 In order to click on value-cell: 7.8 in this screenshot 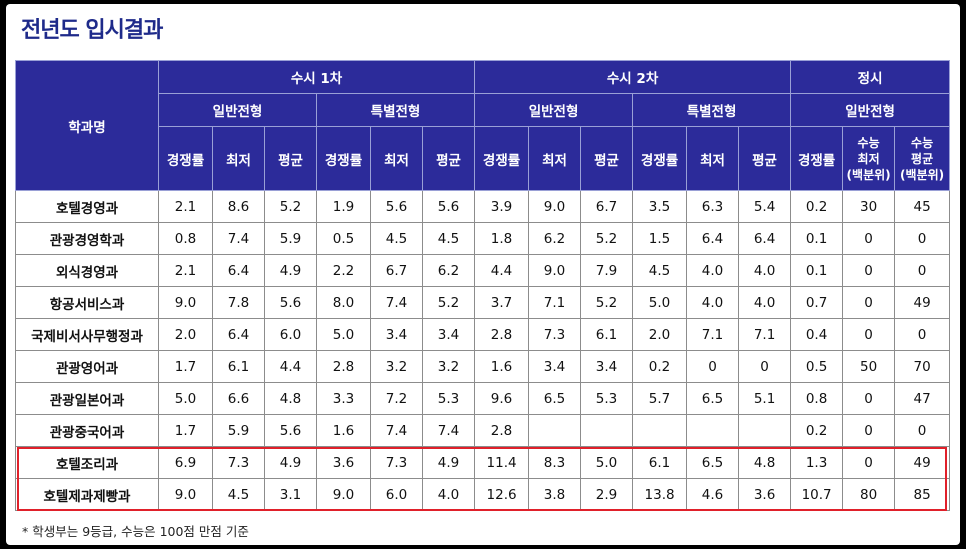, I will do `click(238, 302)`.